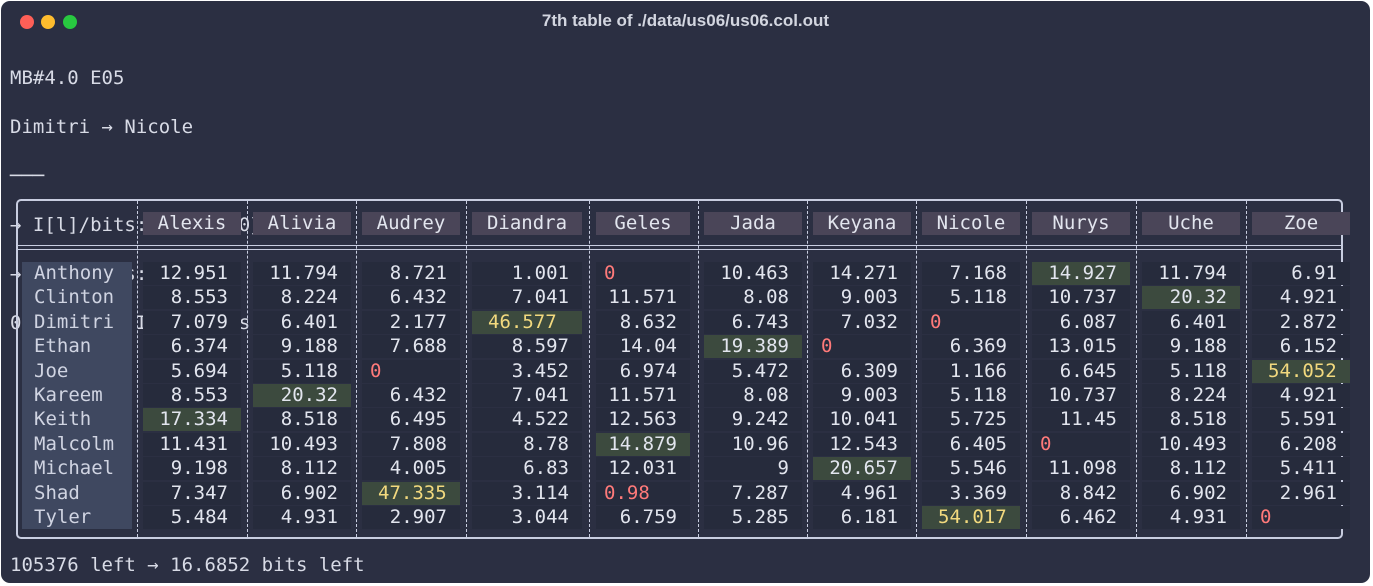  I want to click on table-cell: 7.041, so click(527, 395).